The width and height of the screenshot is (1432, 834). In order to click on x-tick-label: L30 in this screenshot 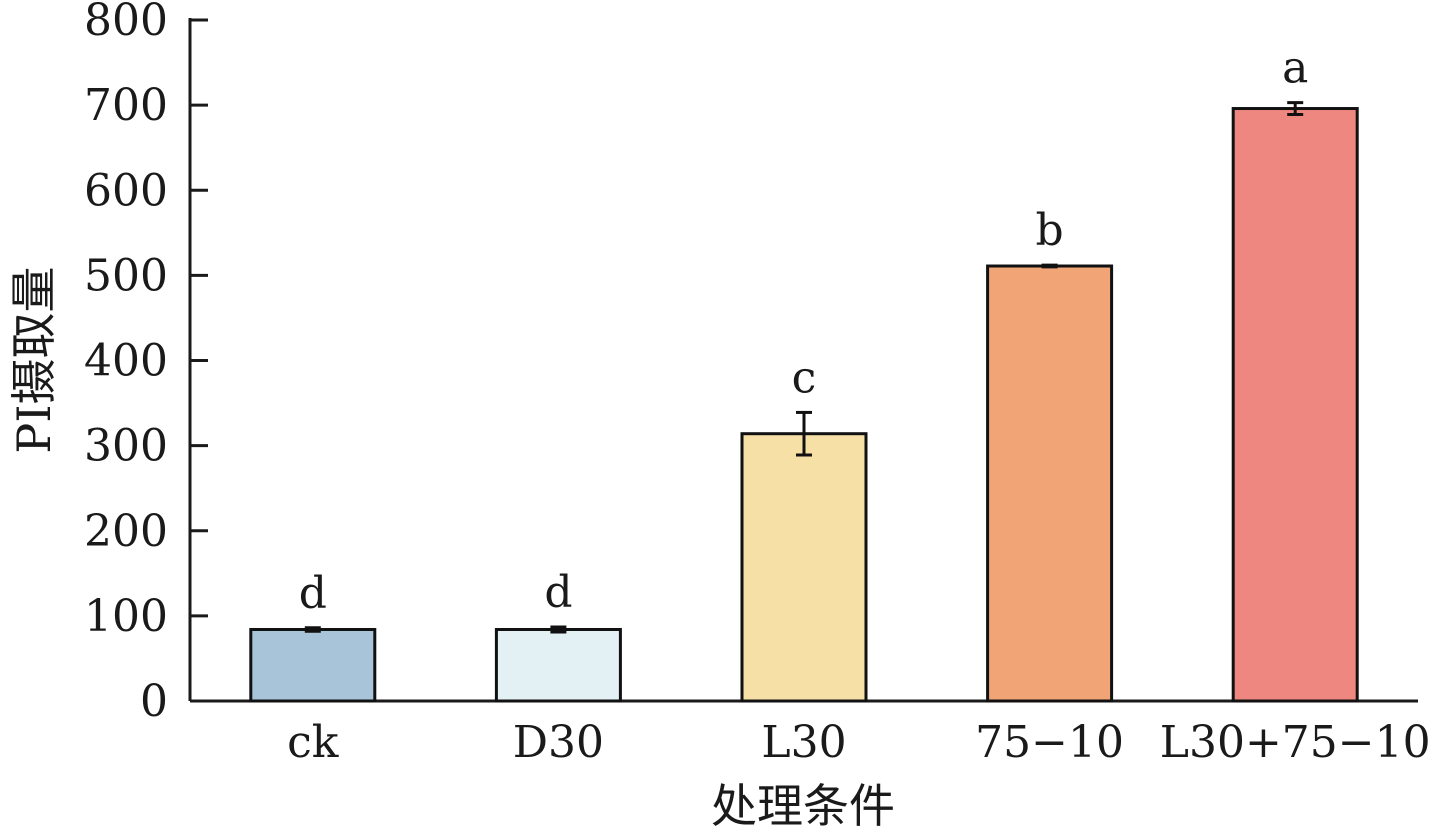, I will do `click(803, 742)`.